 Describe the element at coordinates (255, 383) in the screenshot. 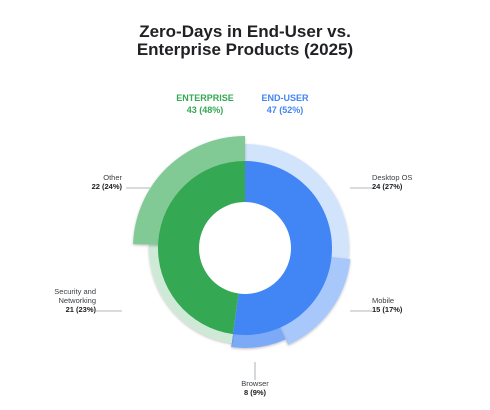

I see `outer-label-browser: Browser` at that location.